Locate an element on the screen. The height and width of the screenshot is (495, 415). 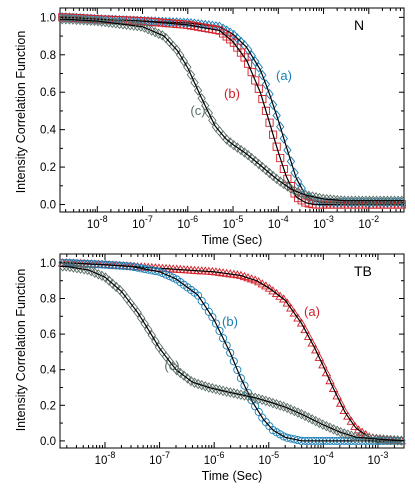
y-tick-label: 1.0 is located at coordinates (48, 264).